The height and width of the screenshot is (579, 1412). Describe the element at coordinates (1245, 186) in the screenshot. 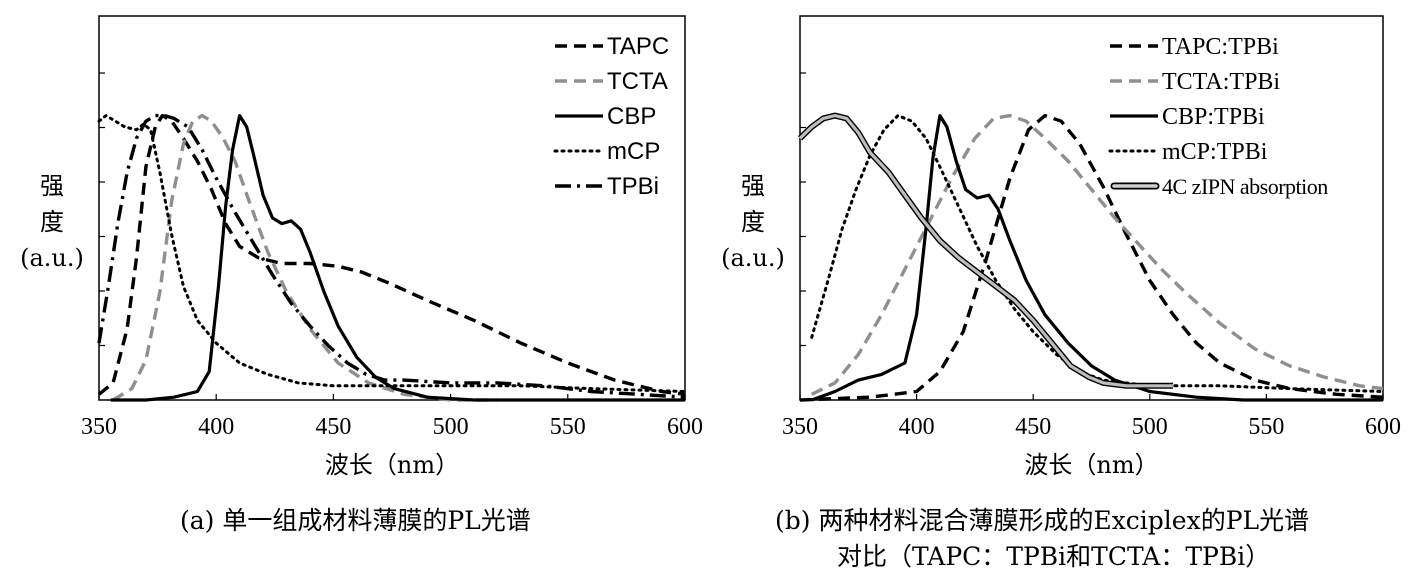

I see `legend-label: 4C zIPN absorption` at that location.